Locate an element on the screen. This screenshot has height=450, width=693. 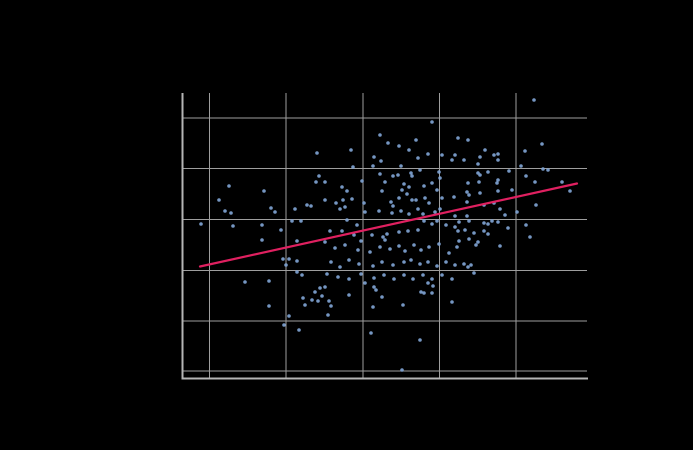
trend-line-layer is located at coordinates (388, 225).